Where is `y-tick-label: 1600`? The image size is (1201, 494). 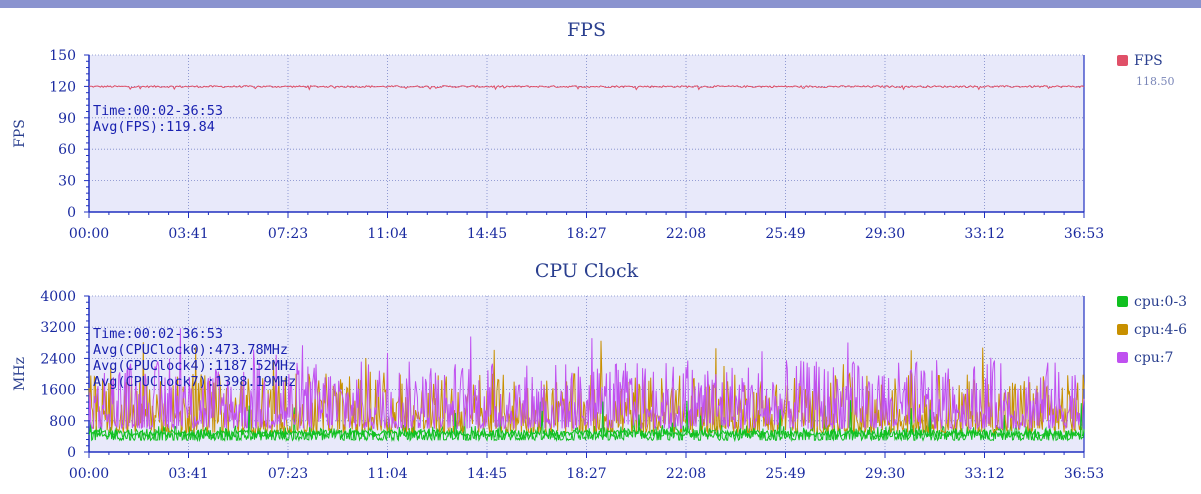
y-tick-label: 1600 is located at coordinates (58, 391).